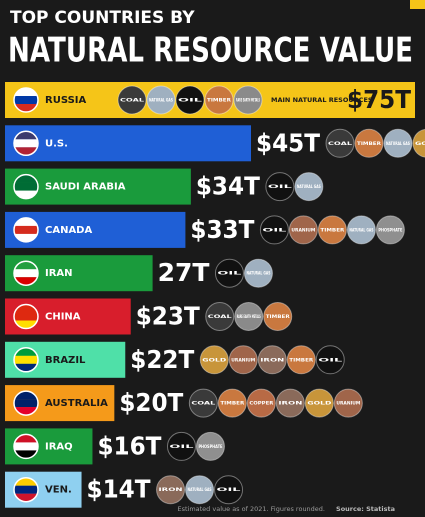 Image resolution: width=425 pixels, height=517 pixels. What do you see at coordinates (119, 489) in the screenshot?
I see `value-label: $14T` at bounding box center [119, 489].